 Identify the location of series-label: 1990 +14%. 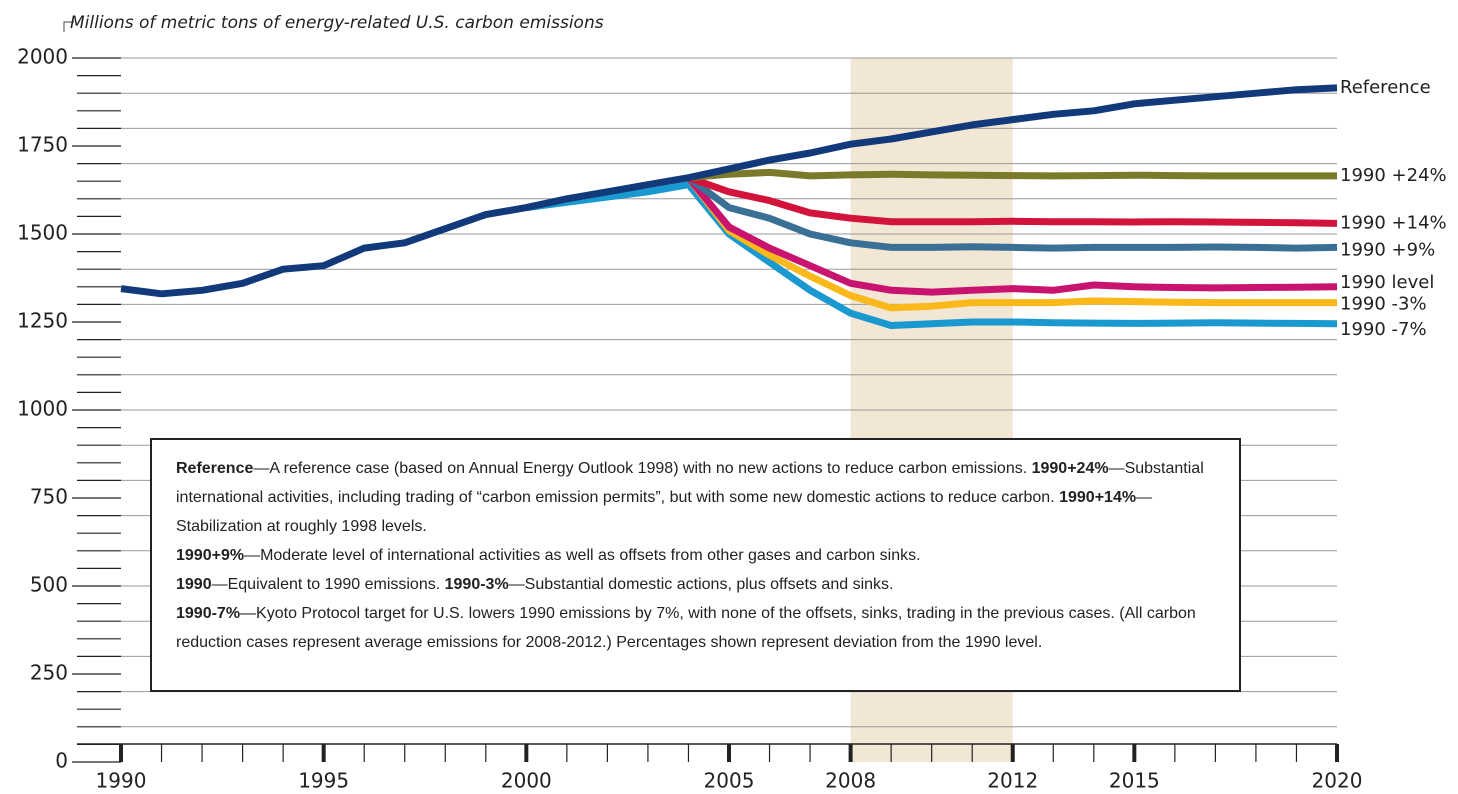
(1393, 222).